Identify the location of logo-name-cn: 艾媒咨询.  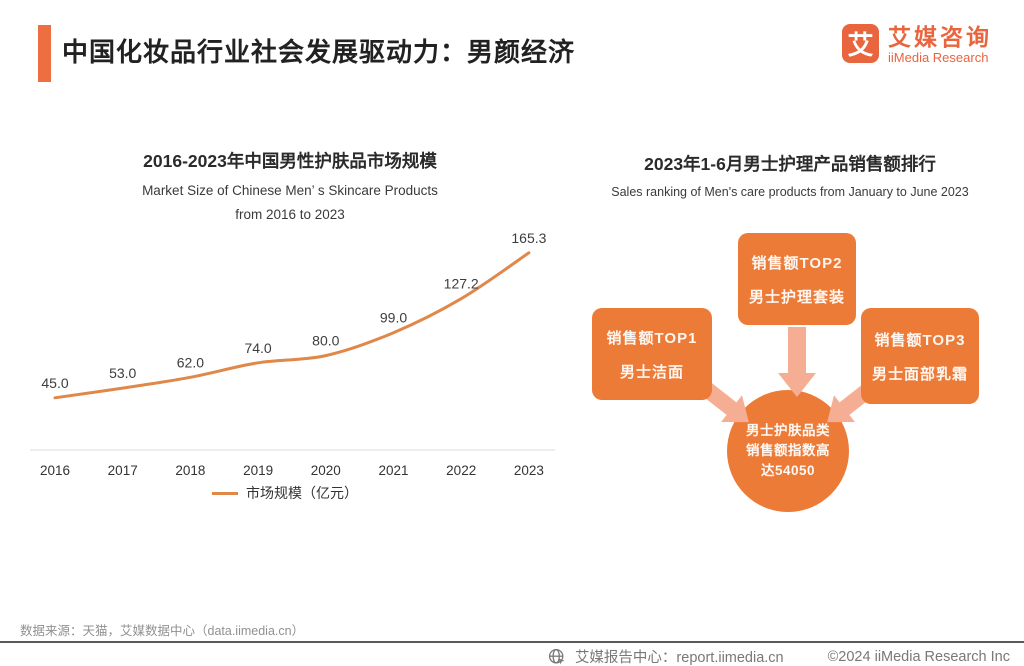
(940, 37).